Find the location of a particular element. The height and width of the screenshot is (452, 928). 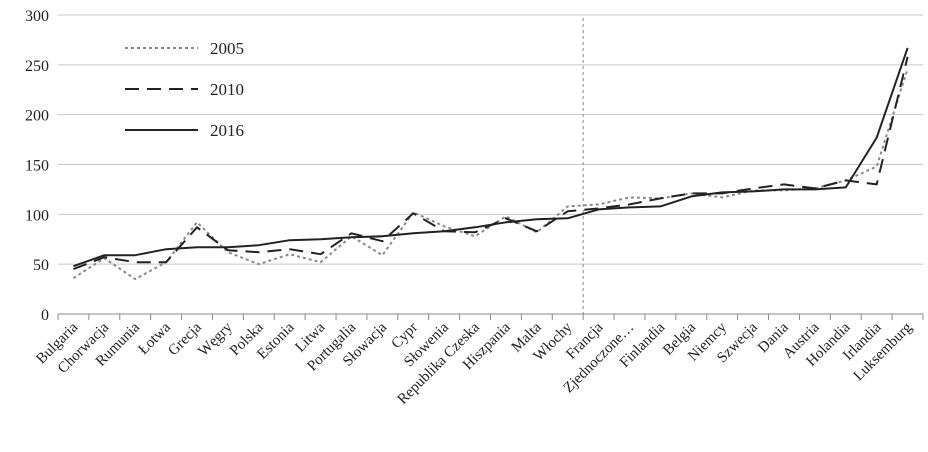

y-axis-ticks: 0 50 100 150 200 250 300 is located at coordinates (37, 166).